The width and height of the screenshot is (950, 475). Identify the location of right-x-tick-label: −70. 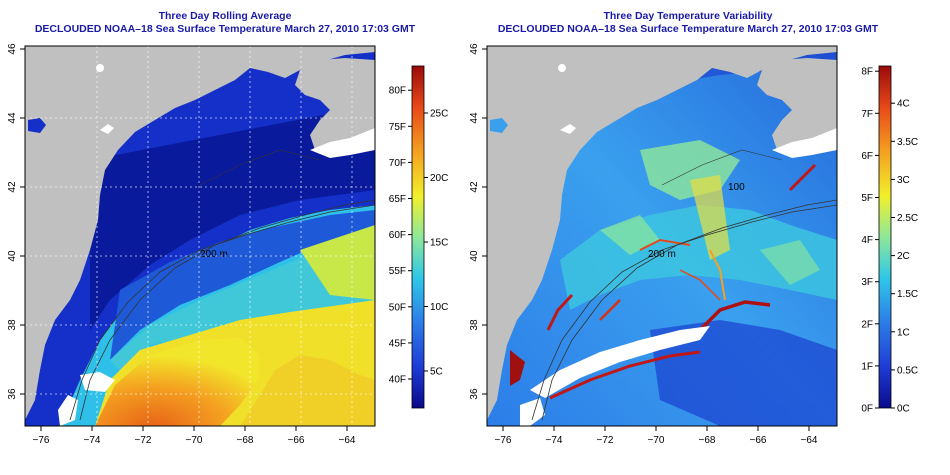
(656, 440).